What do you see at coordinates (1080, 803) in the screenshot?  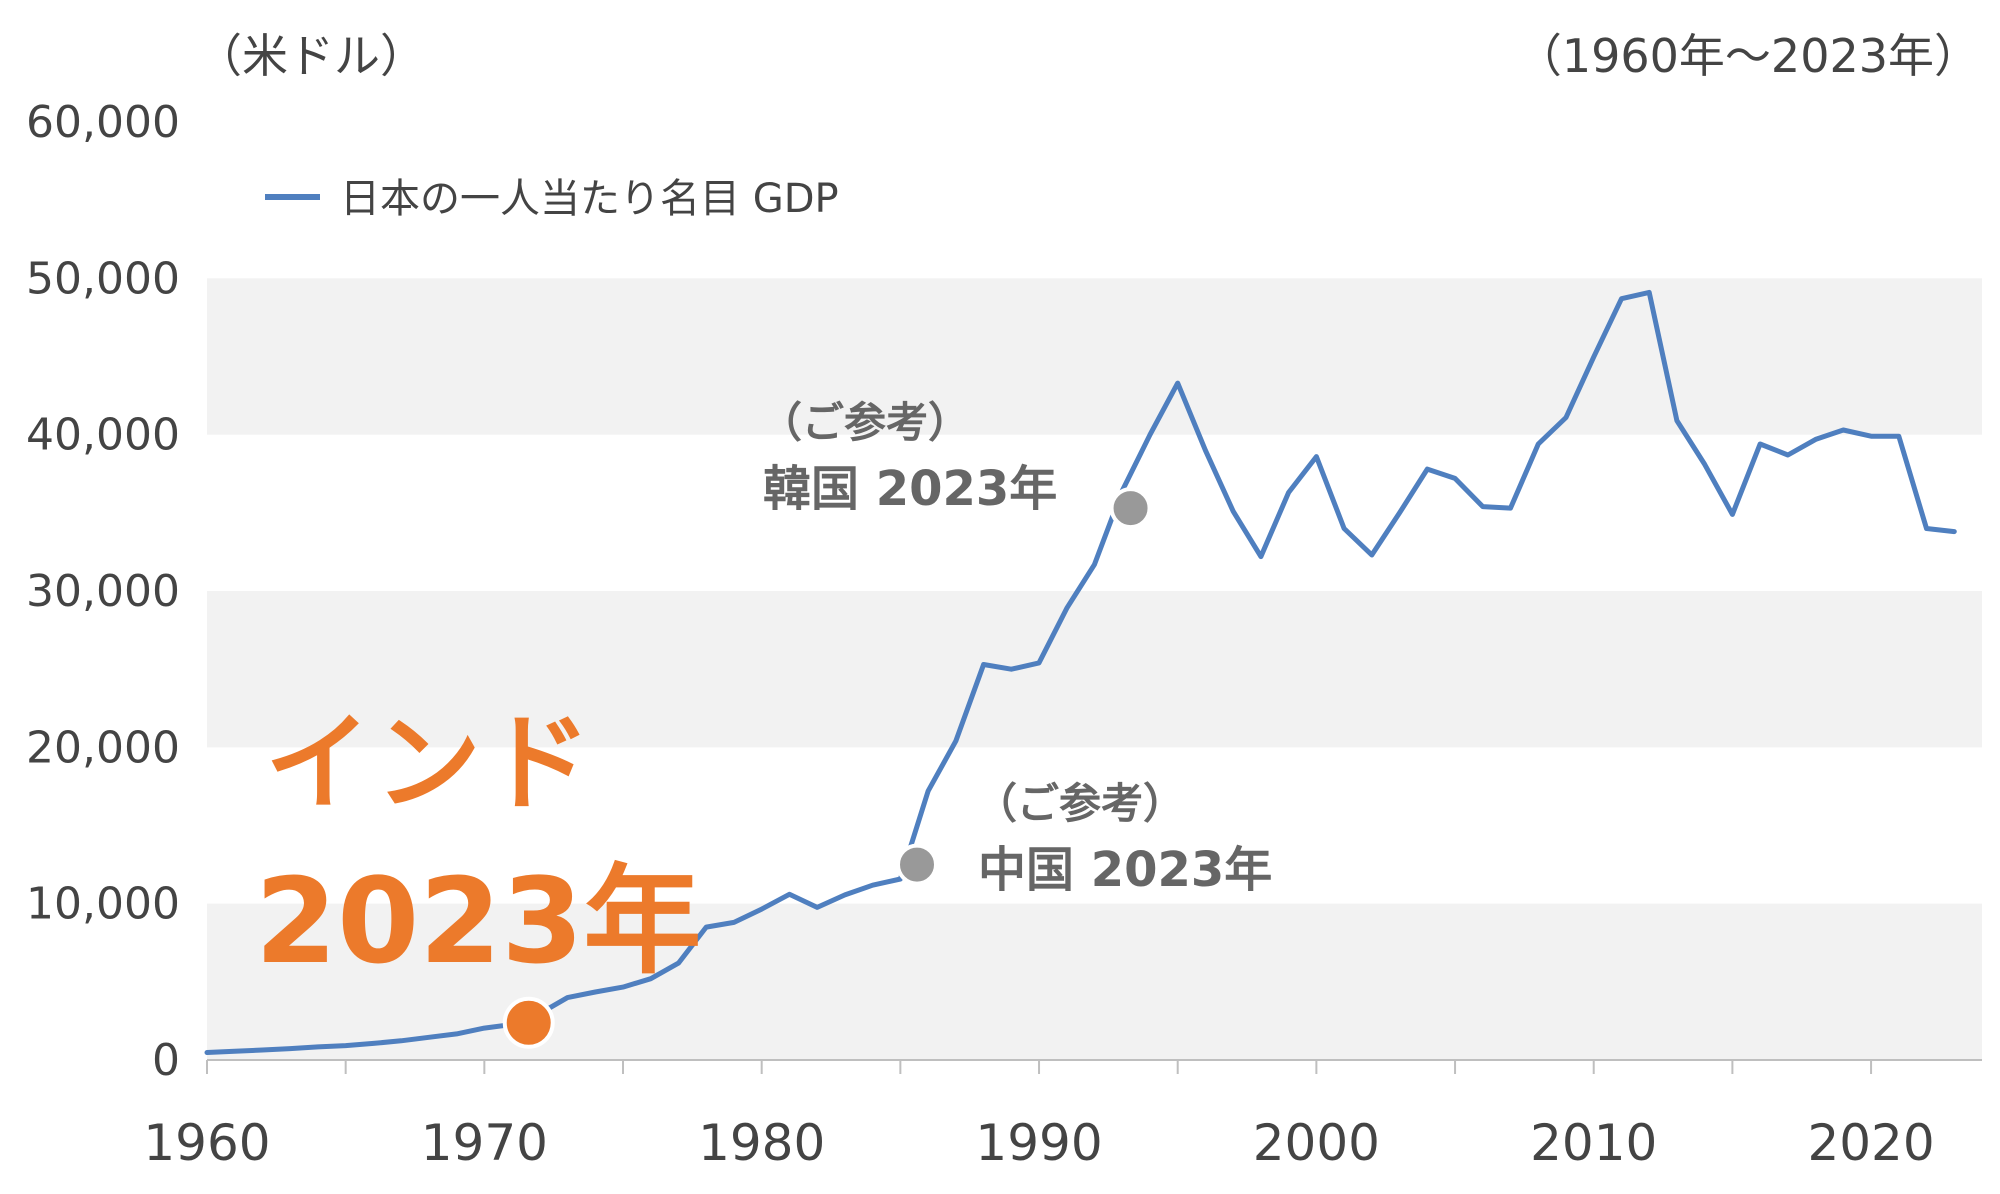 I see `china-label-note: （ご参考）` at bounding box center [1080, 803].